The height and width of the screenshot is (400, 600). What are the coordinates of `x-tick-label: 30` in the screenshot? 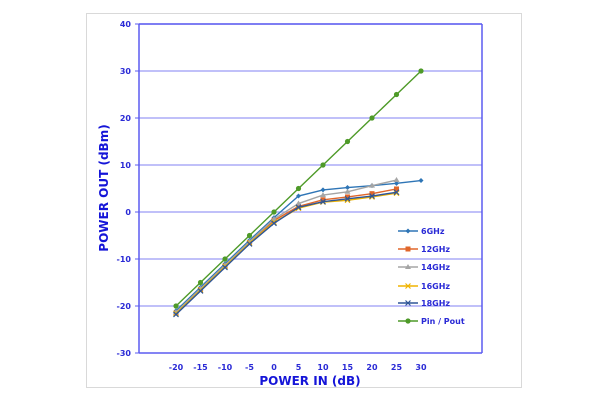 It's located at (421, 367).